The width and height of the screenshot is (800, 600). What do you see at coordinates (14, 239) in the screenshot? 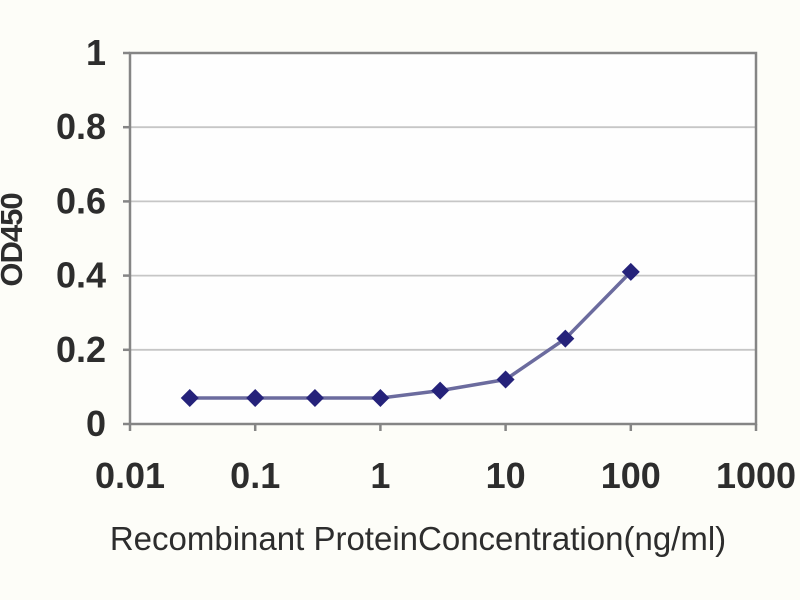
I see `y-axis-title: OD450` at bounding box center [14, 239].